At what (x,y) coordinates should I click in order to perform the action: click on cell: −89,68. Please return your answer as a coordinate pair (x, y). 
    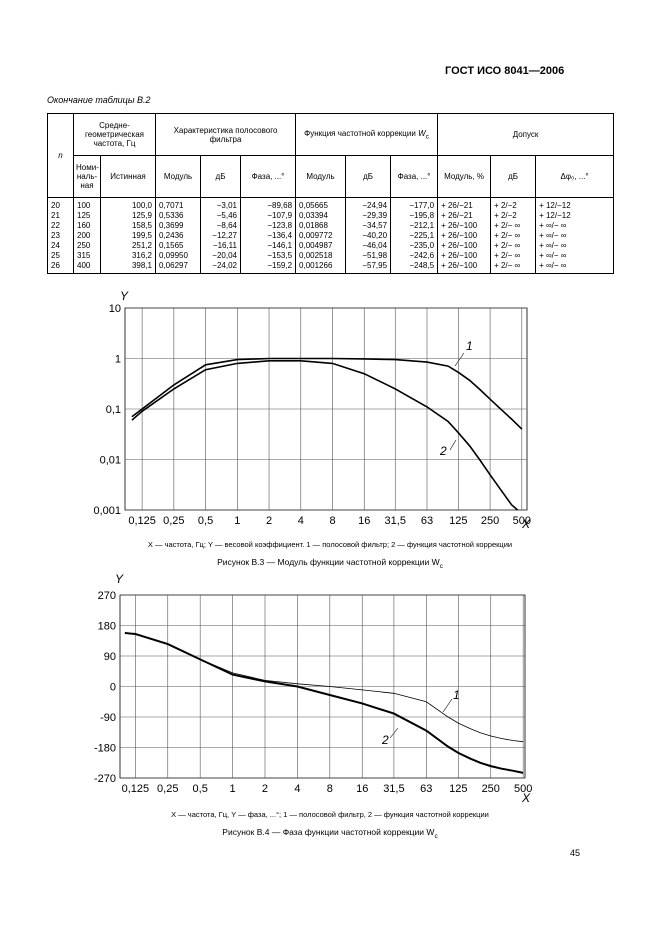
    Looking at the image, I should click on (268, 204).